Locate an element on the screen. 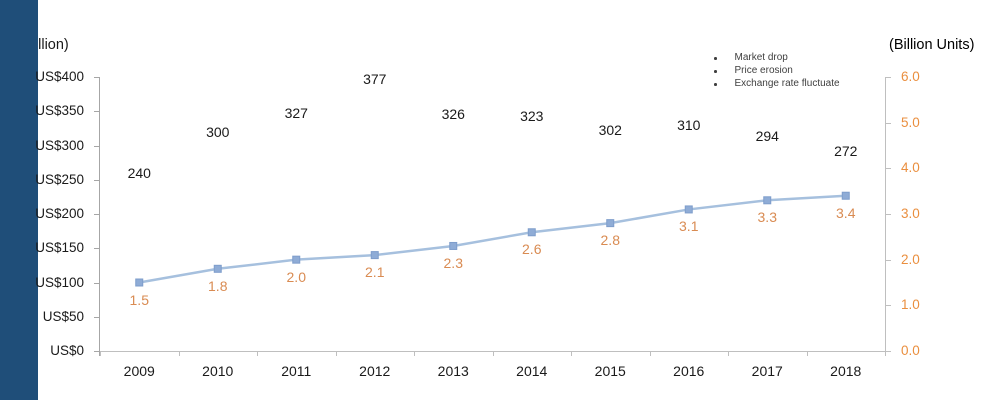  annotation-text: Market drop is located at coordinates (761, 57).